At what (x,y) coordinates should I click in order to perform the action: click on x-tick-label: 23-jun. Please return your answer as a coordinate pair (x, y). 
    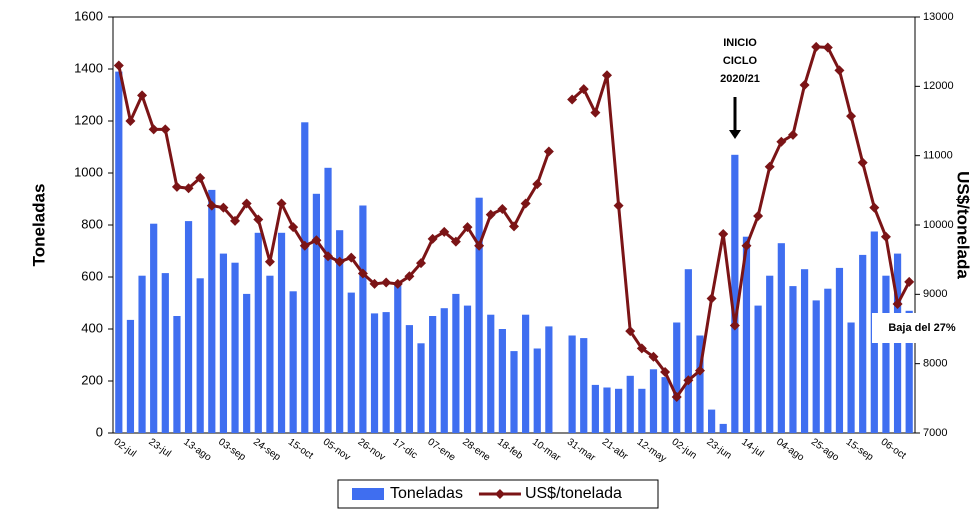
    Looking at the image, I should click on (718, 449).